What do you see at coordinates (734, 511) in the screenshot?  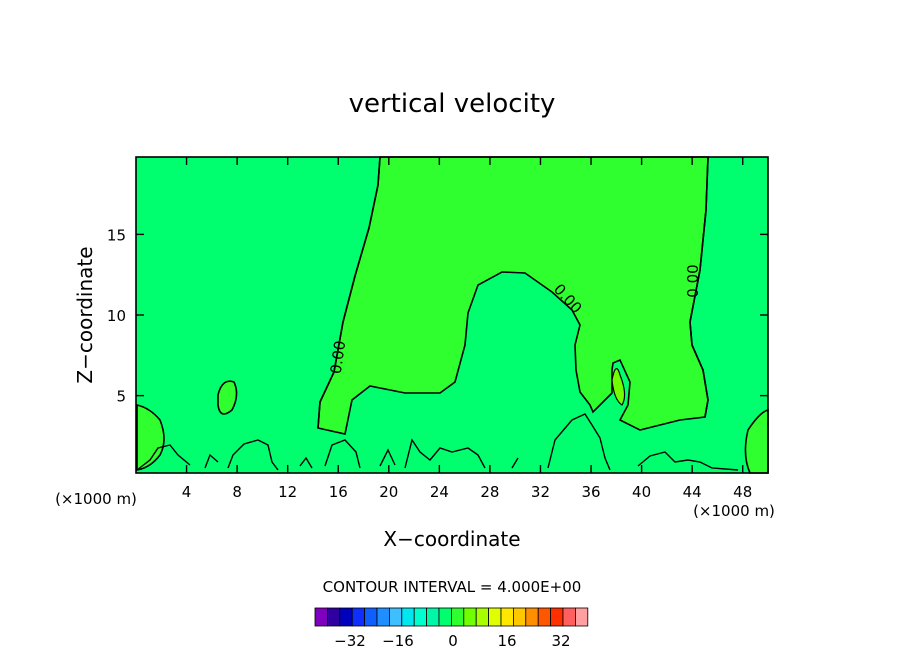 I see `x-unit-right: (×1000 m)` at bounding box center [734, 511].